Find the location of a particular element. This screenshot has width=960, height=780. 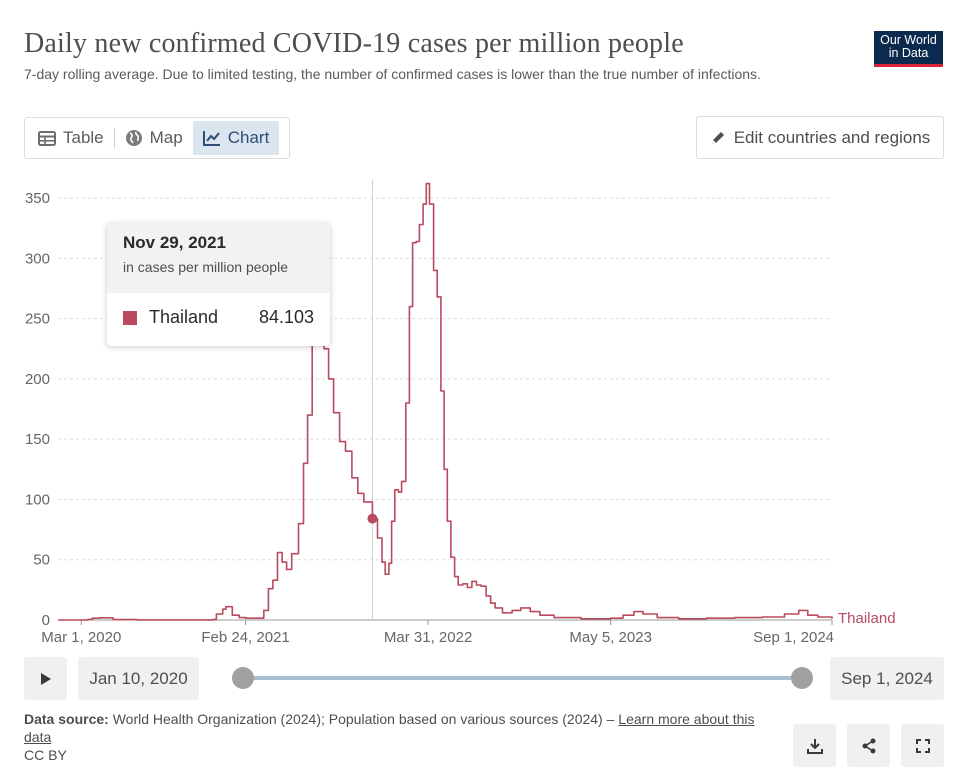

y-tick-label: 300 is located at coordinates (37, 258).